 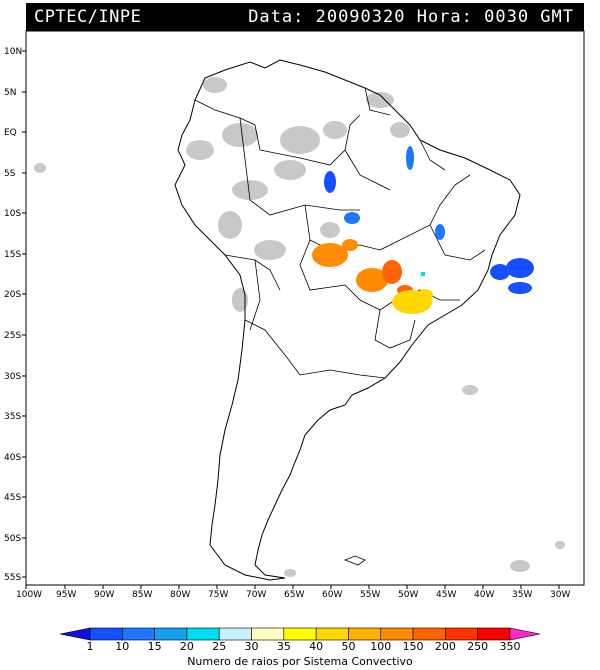 I want to click on legend-tick-label: 150, so click(x=413, y=646).